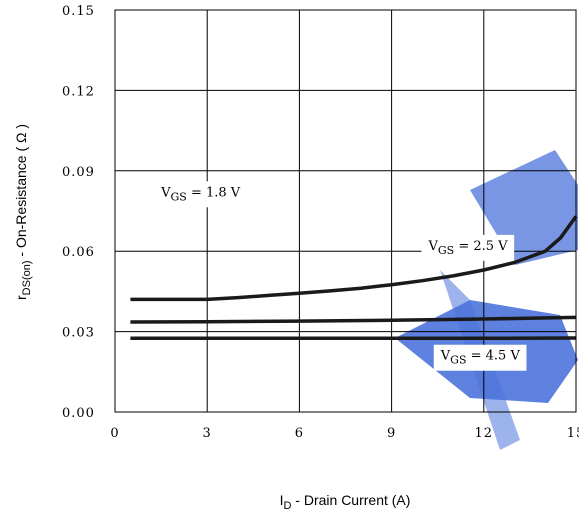  Describe the element at coordinates (78, 91) in the screenshot. I see `y-tick-label: 0.12` at that location.